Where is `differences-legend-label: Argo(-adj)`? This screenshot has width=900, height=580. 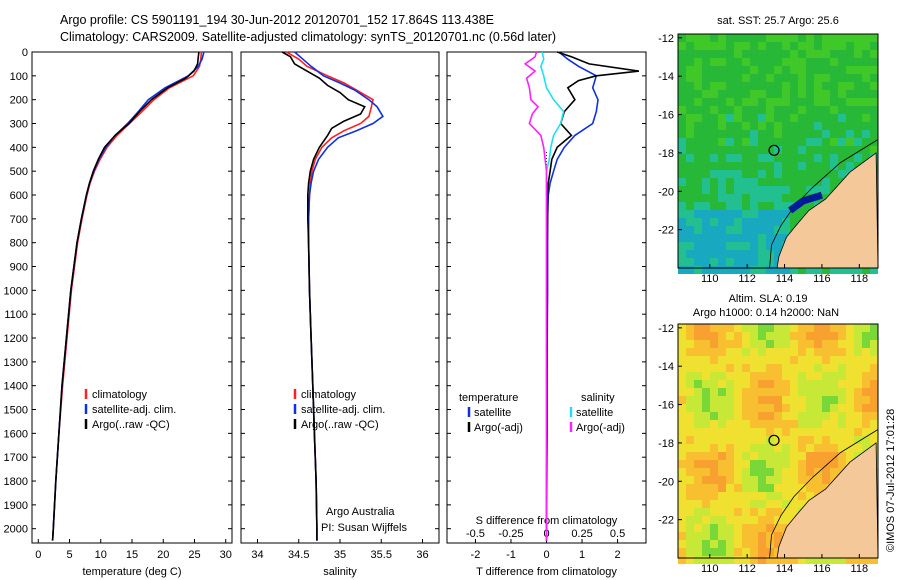 differences-legend-label: Argo(-adj) is located at coordinates (498, 428).